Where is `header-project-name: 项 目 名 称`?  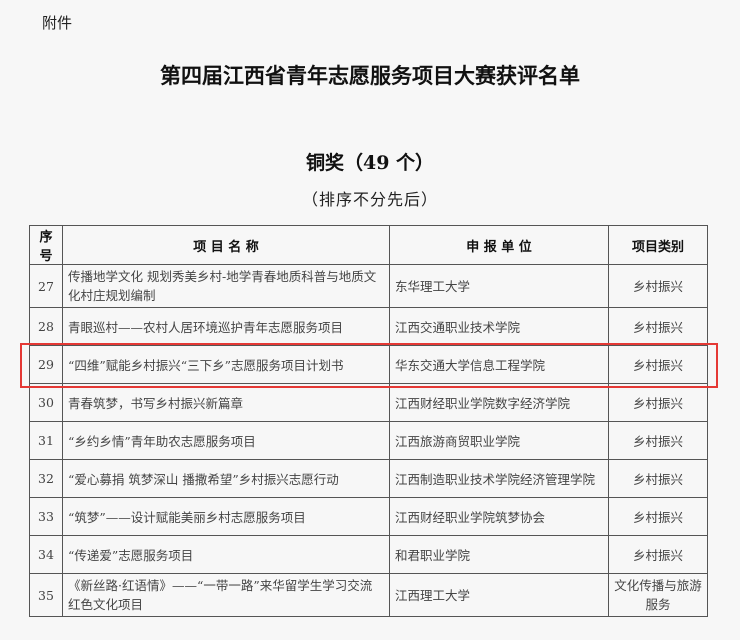
header-project-name: 项 目 名 称 is located at coordinates (226, 245).